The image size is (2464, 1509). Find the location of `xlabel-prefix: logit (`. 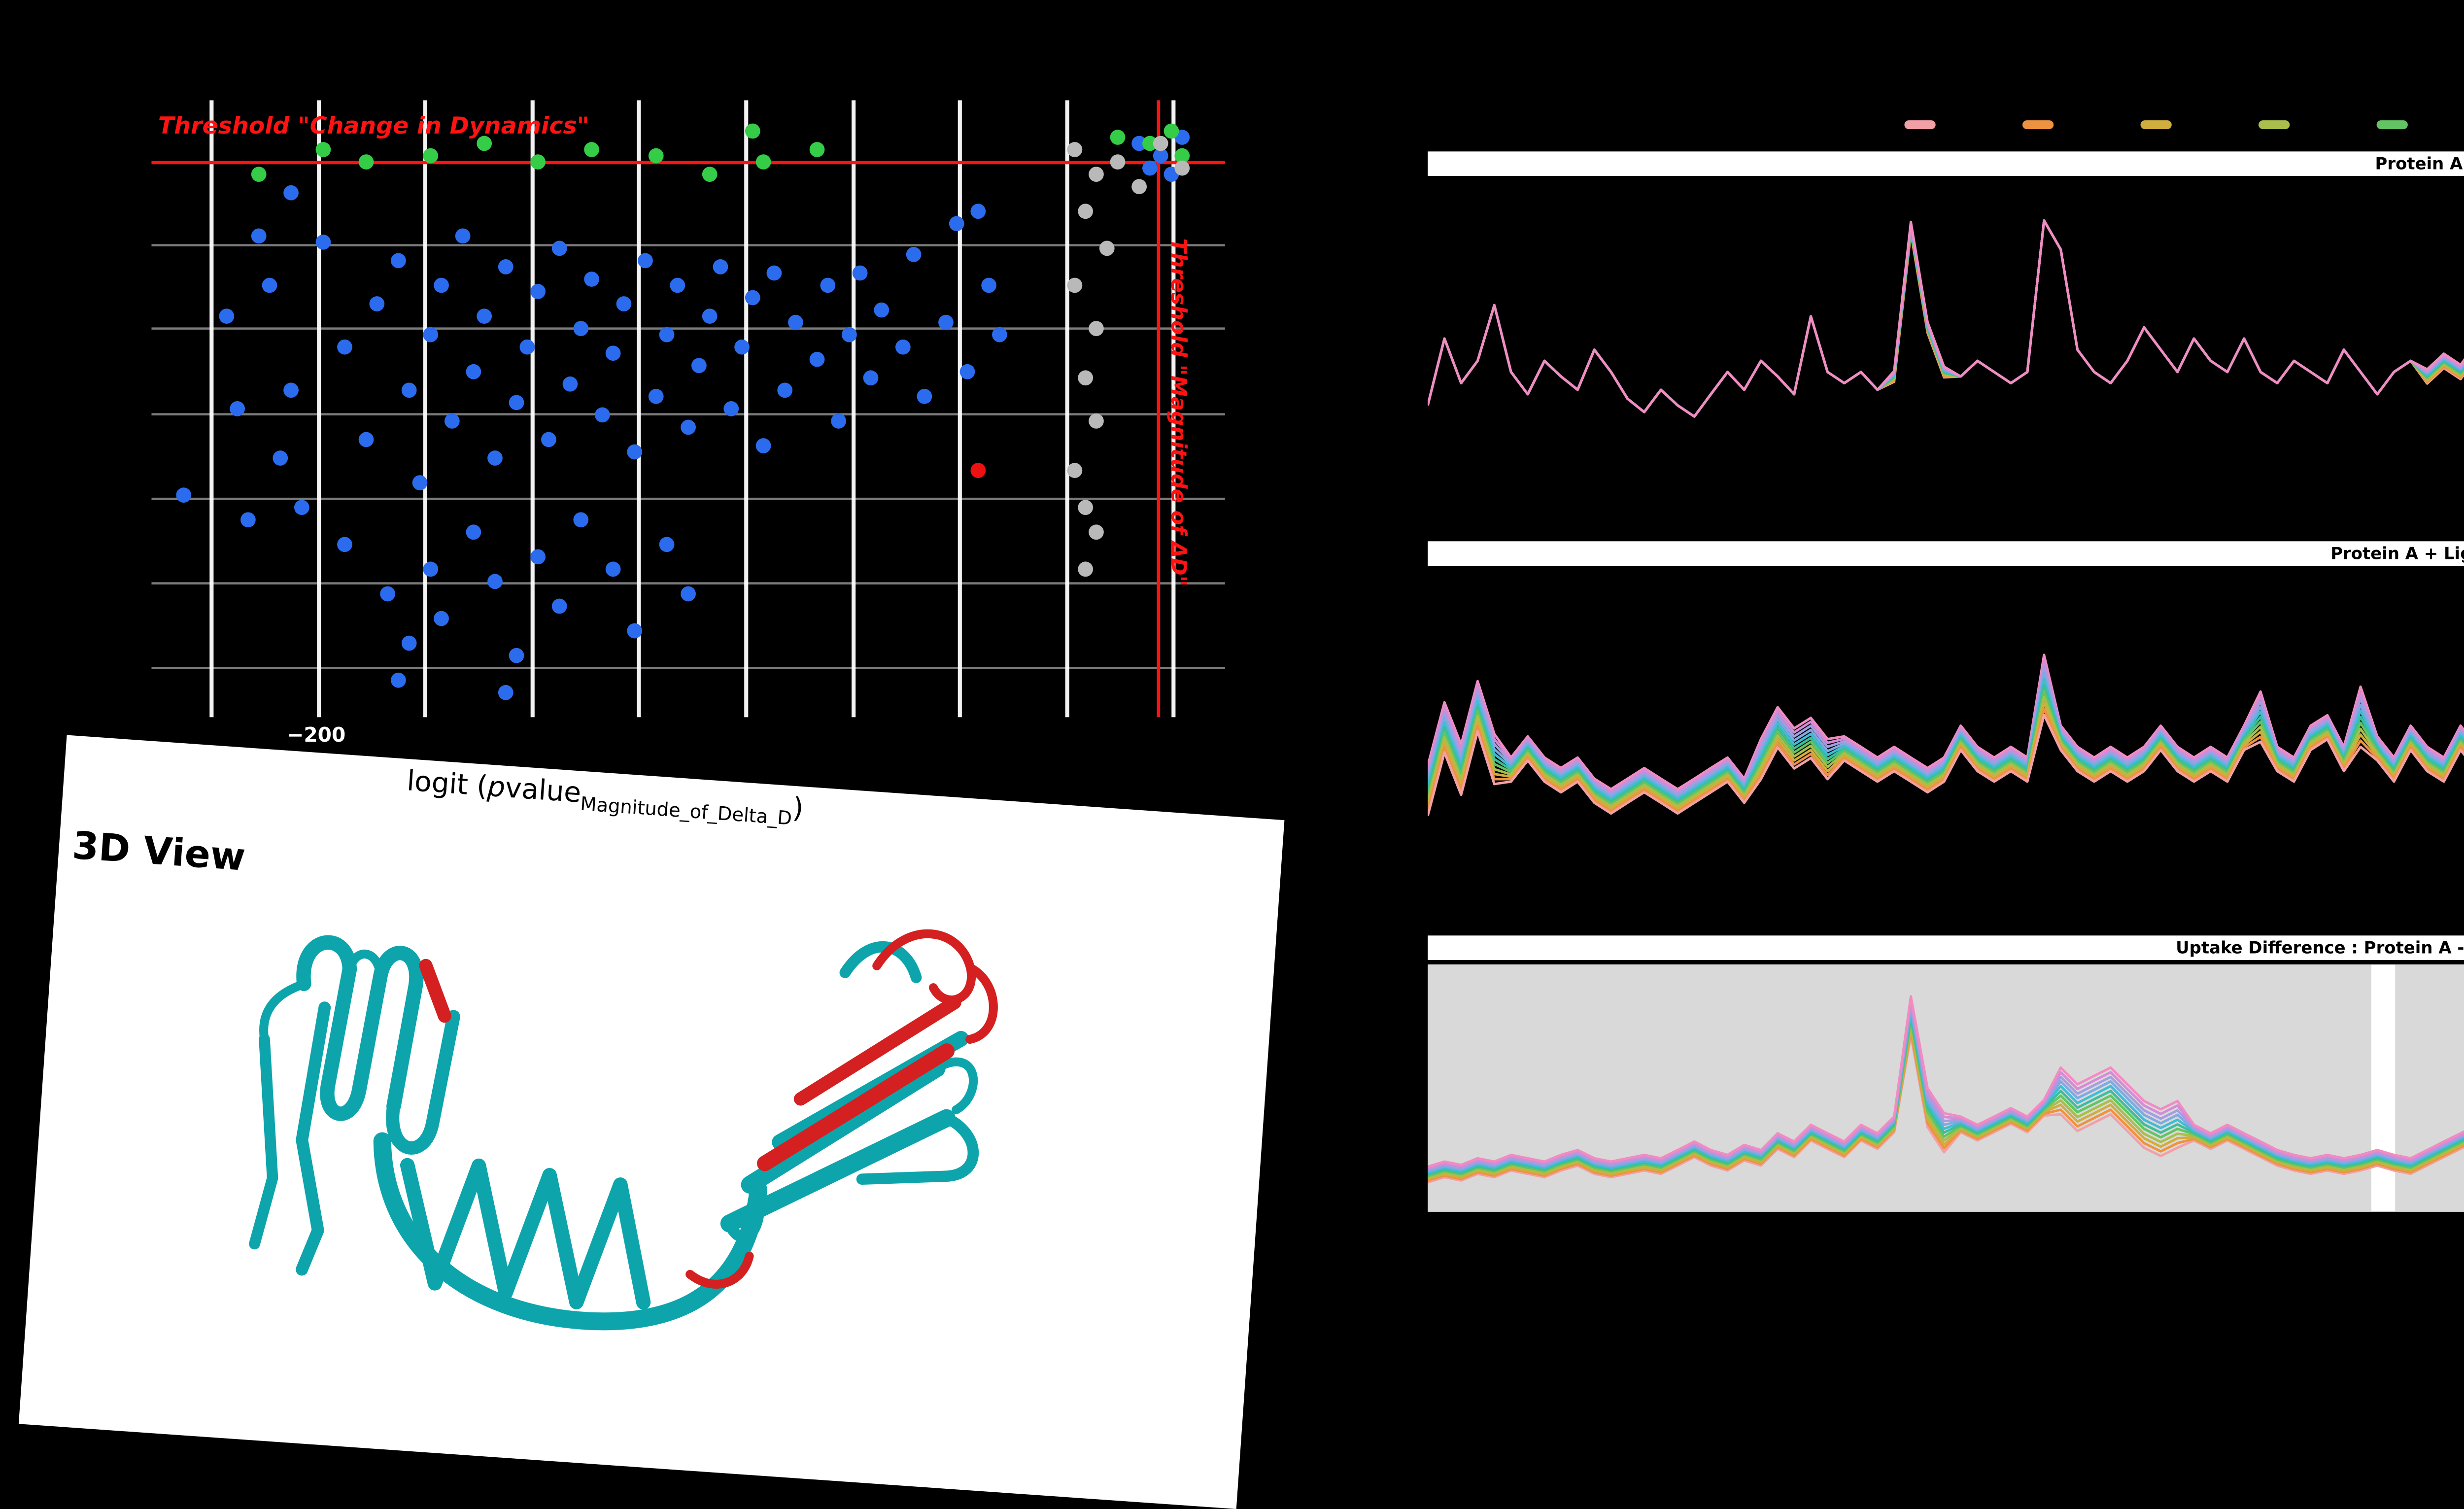

xlabel-prefix: logit ( is located at coordinates (447, 783).